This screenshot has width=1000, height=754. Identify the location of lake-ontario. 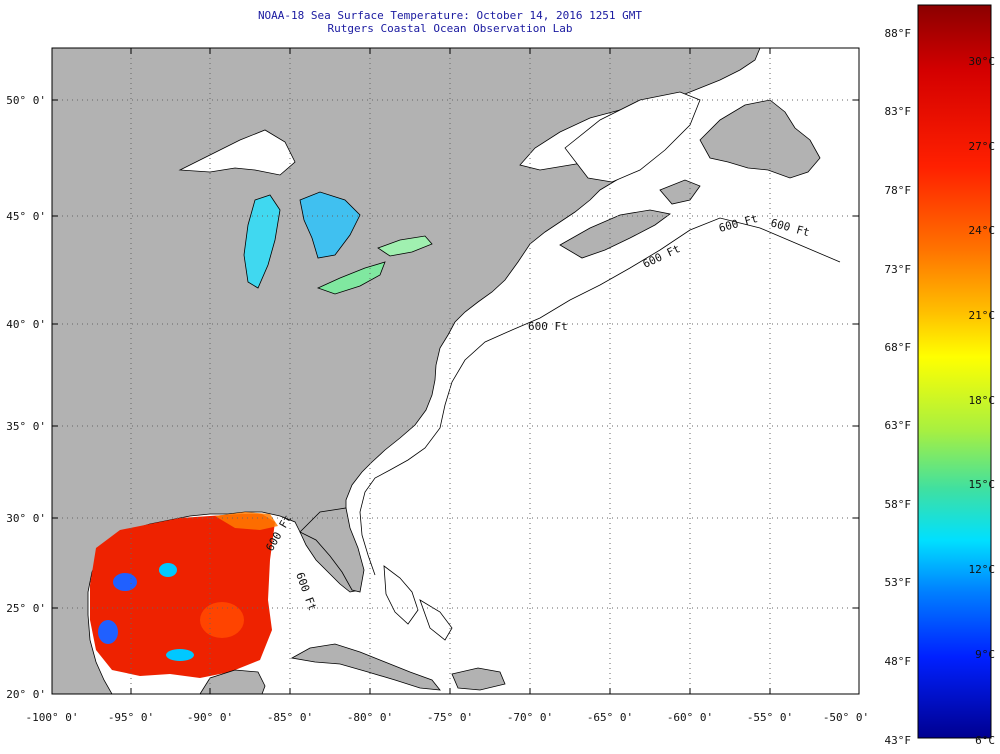
(405, 246).